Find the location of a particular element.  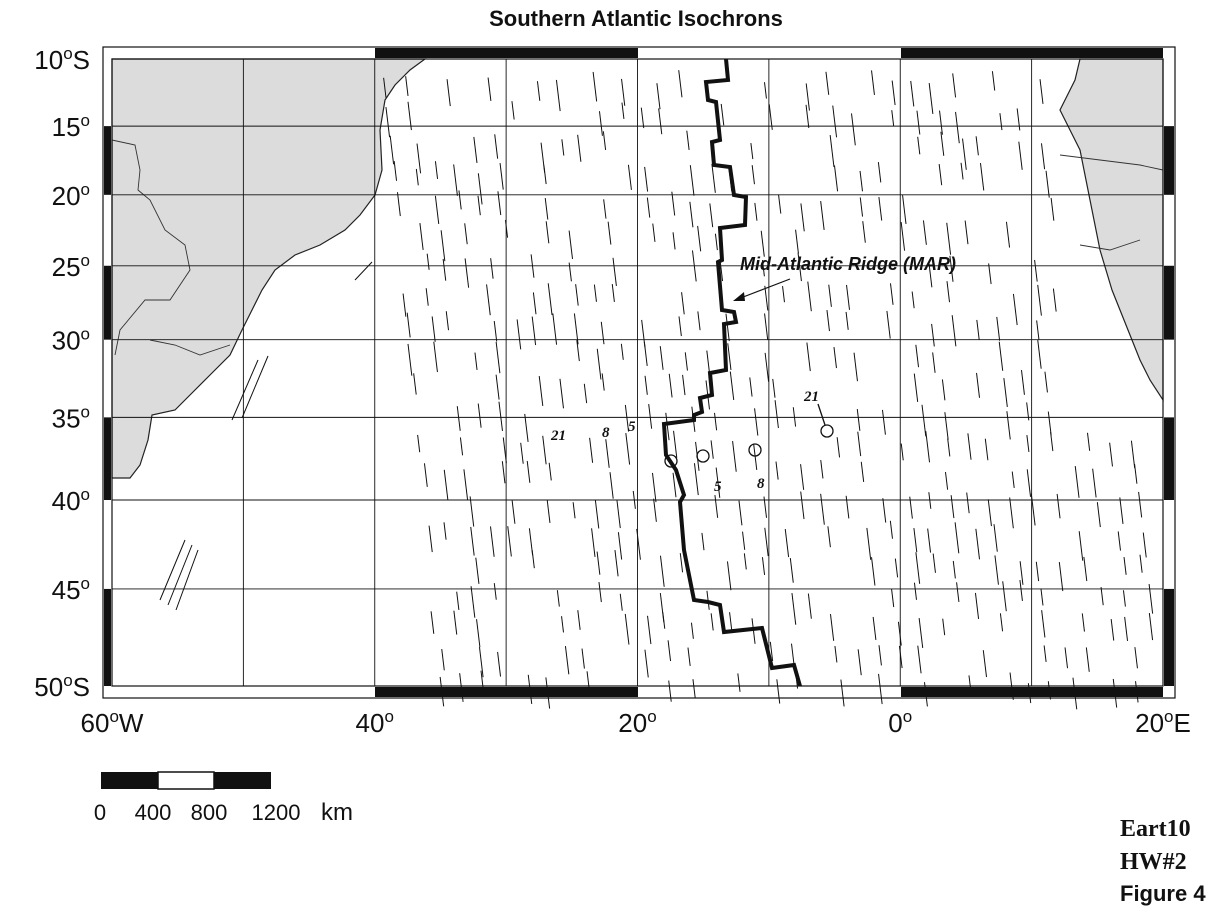

africa is located at coordinates (1111, 230).